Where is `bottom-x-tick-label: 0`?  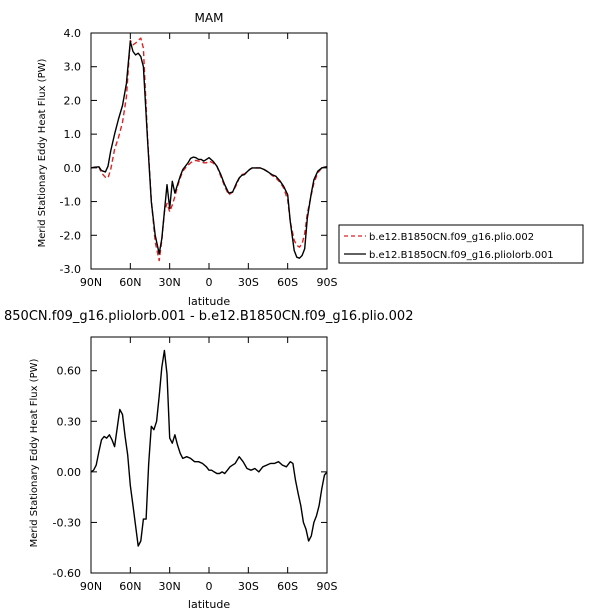 bottom-x-tick-label: 0 is located at coordinates (209, 586).